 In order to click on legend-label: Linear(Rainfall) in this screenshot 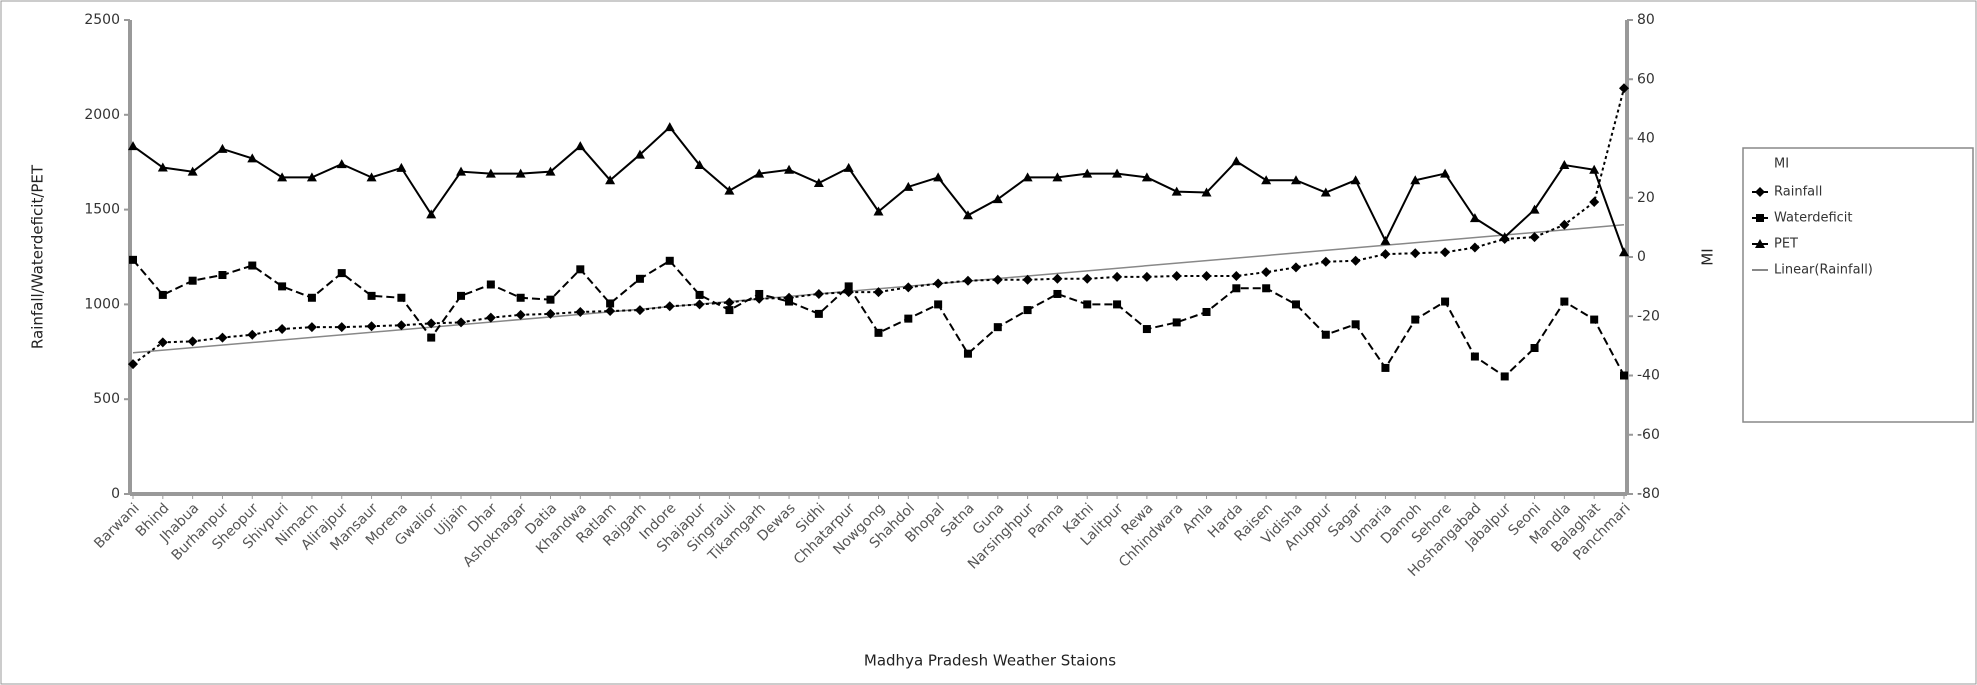, I will do `click(1823, 270)`.